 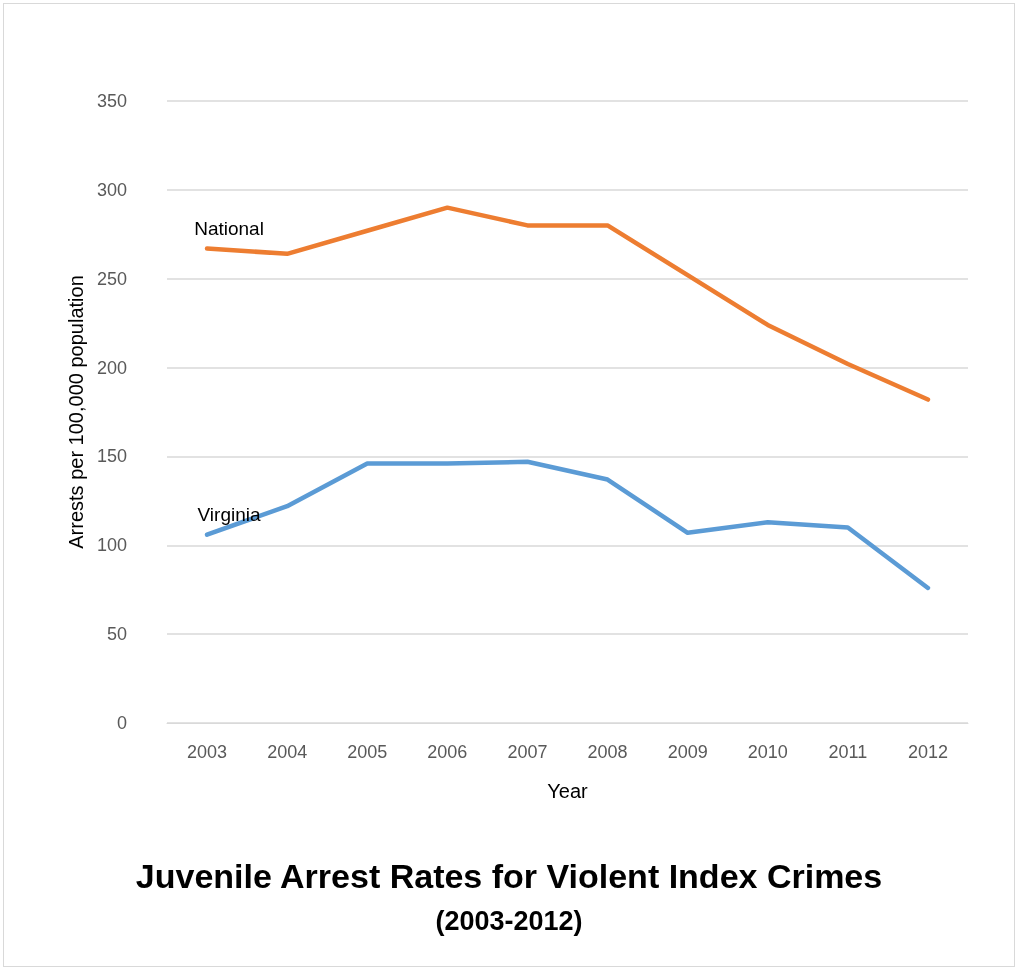 I want to click on y-tick-label: 0, so click(x=121, y=723).